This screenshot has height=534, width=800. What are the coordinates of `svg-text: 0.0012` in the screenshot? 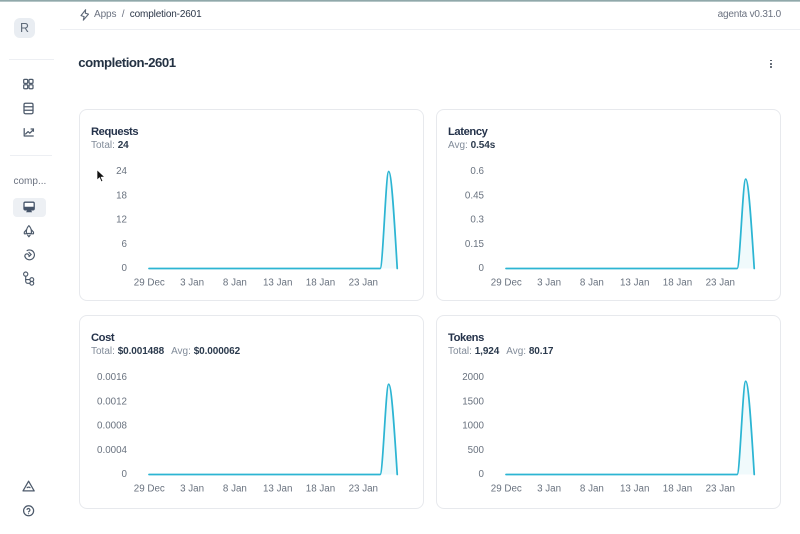 It's located at (112, 401).